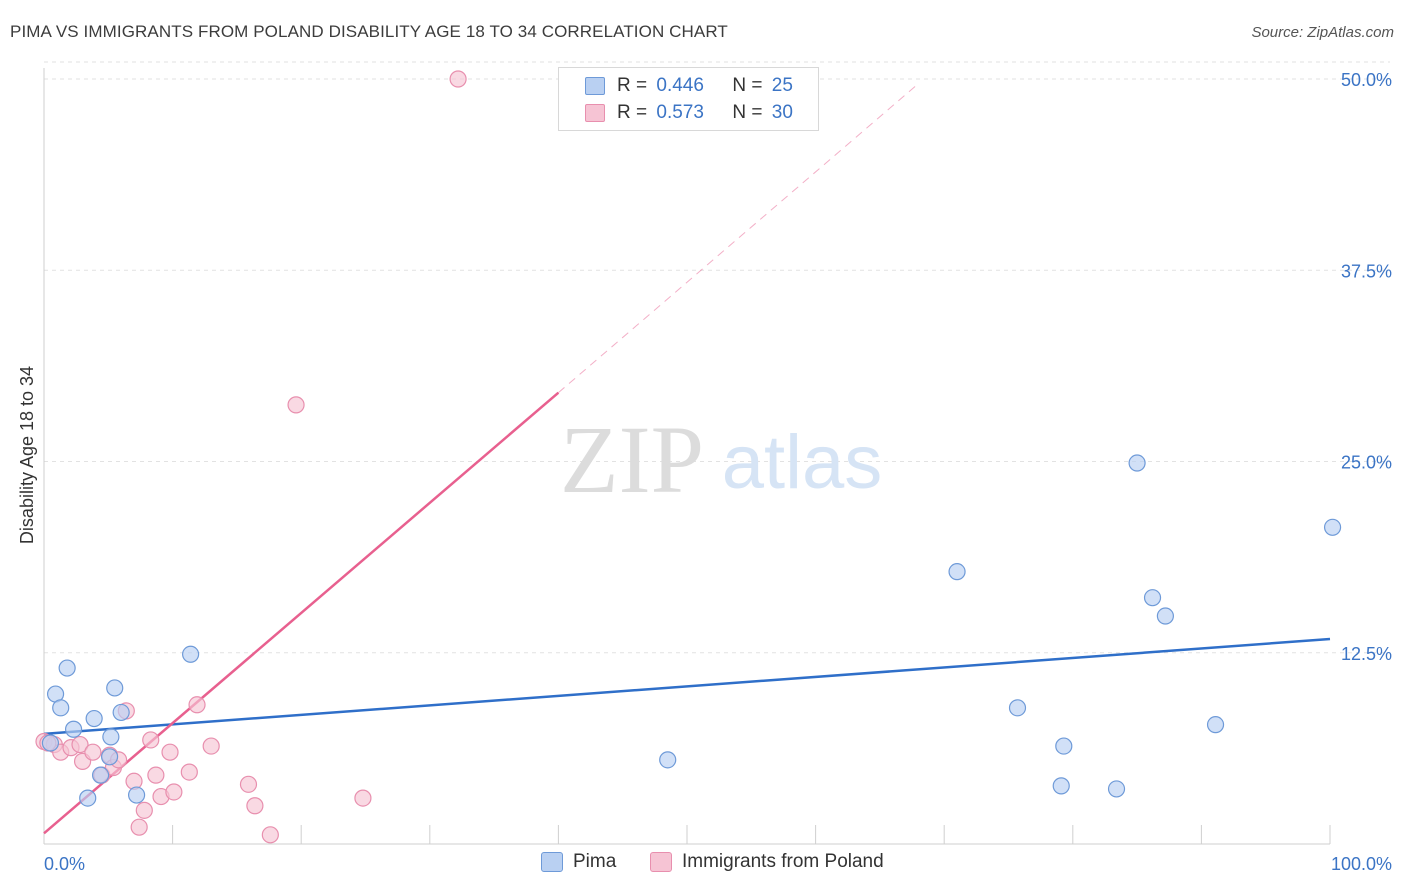  I want to click on y-tick-label: 12.5%, so click(1366, 654).